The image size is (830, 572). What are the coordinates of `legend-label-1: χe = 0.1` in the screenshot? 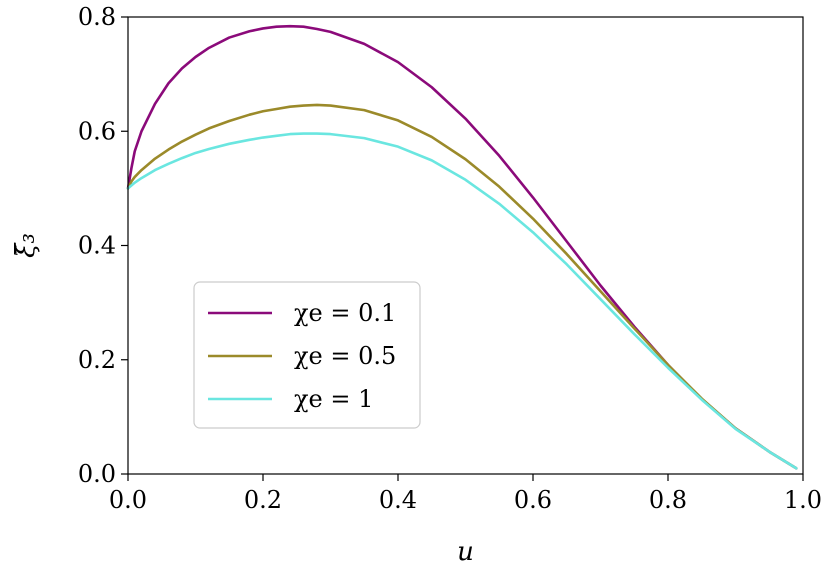 It's located at (345, 313).